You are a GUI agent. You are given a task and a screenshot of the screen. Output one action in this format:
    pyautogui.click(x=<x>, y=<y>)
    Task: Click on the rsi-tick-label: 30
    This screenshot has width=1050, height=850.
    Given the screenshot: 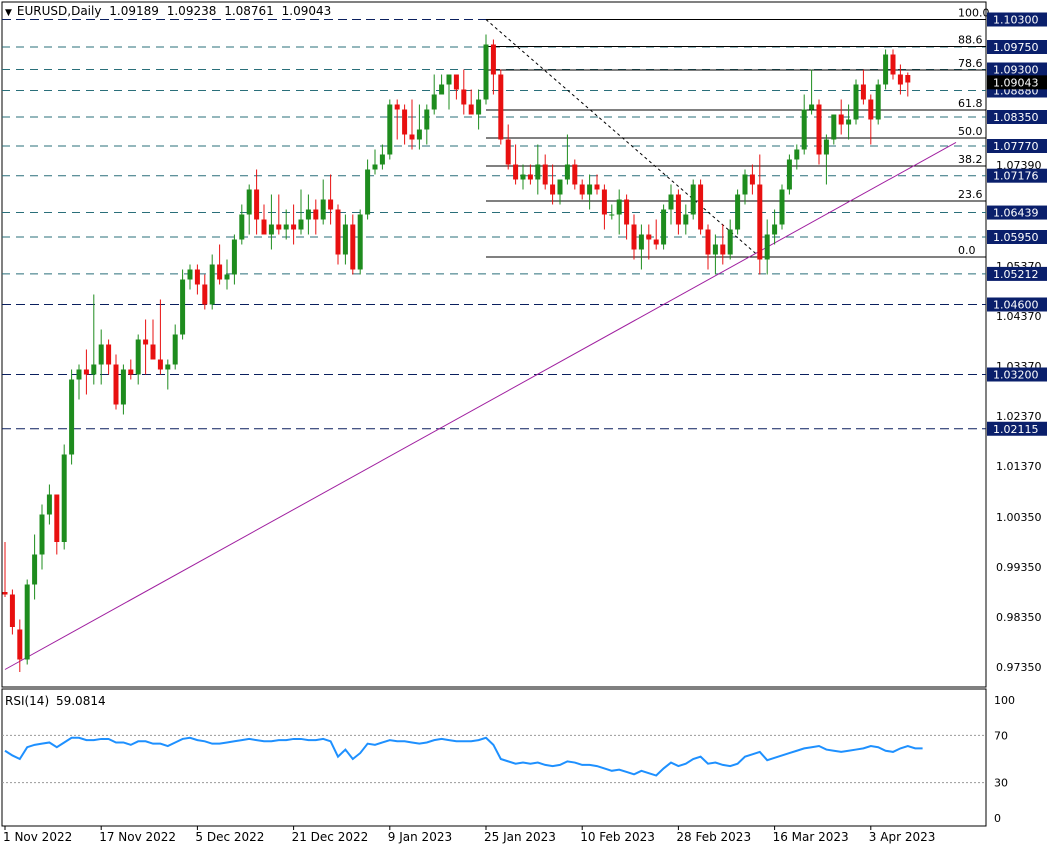 What is the action you would take?
    pyautogui.click(x=1001, y=783)
    